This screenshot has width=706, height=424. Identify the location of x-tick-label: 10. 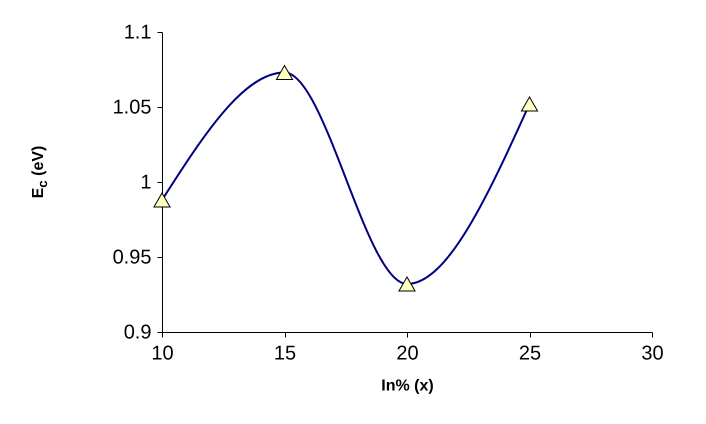
(162, 353).